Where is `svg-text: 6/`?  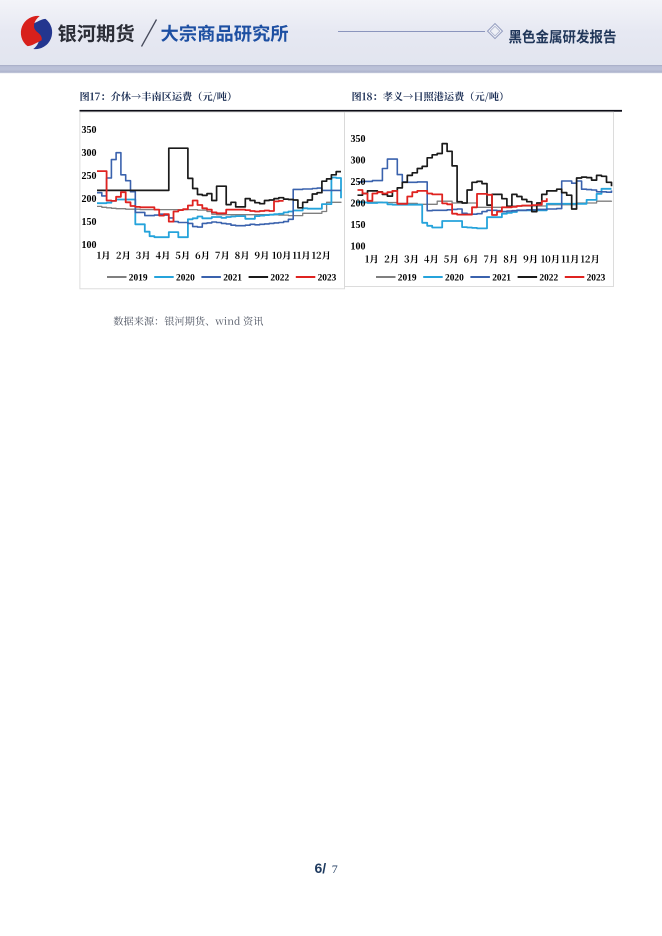 svg-text: 6/ is located at coordinates (321, 868).